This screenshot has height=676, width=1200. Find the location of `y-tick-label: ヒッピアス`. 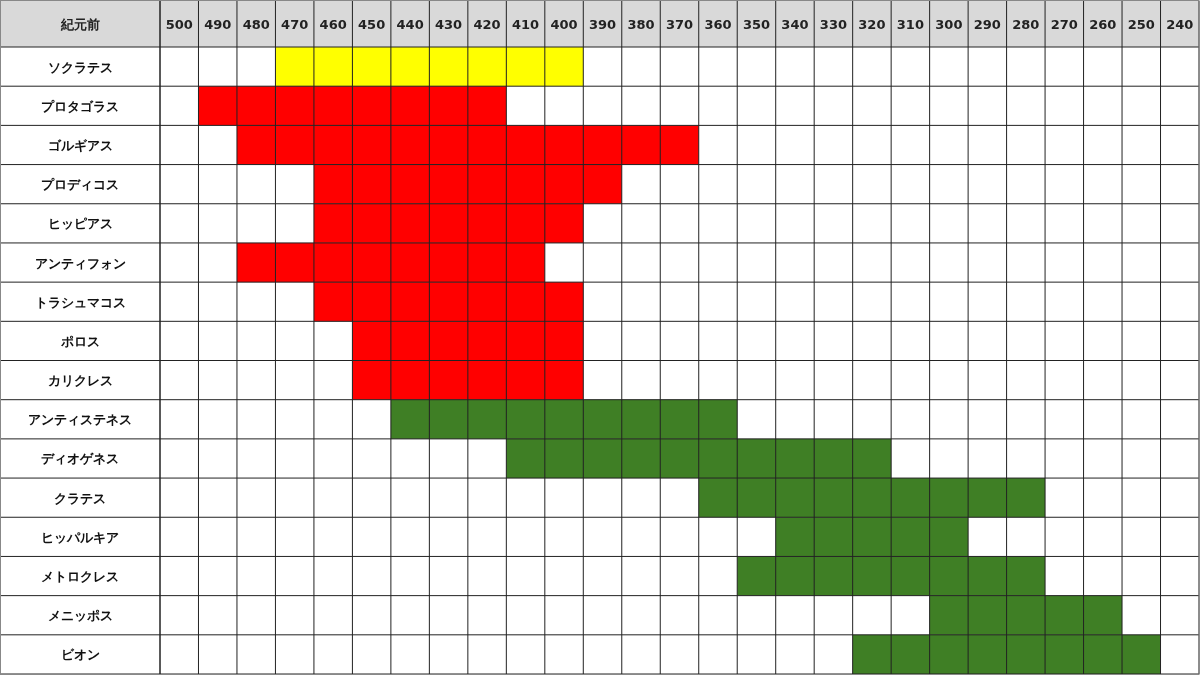

y-tick-label: ヒッピアス is located at coordinates (80, 224).